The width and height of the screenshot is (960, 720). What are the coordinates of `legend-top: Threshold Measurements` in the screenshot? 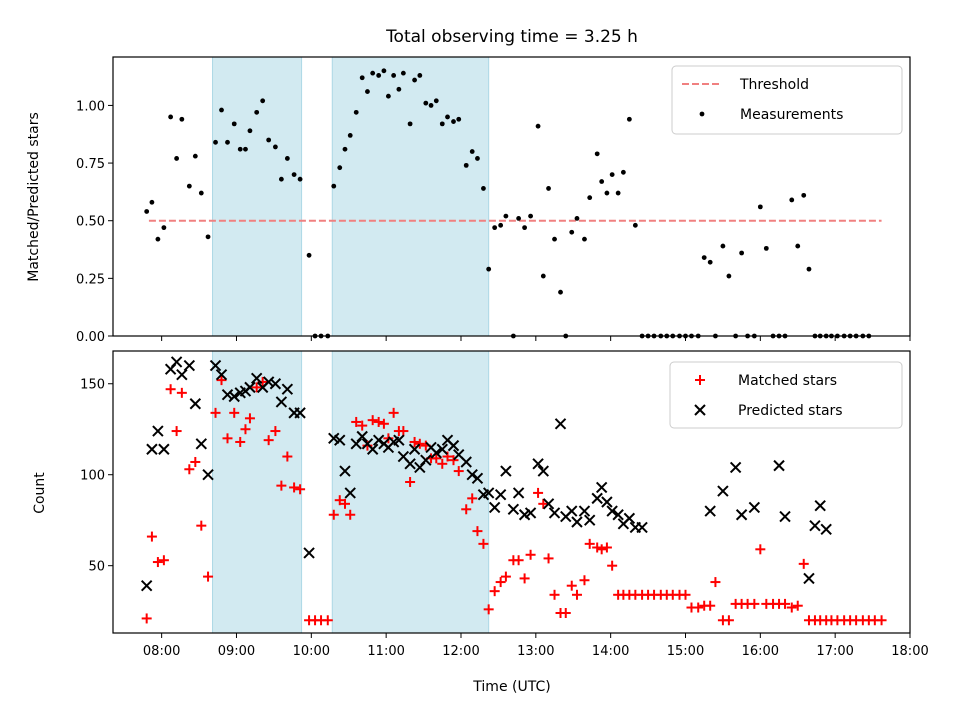 It's located at (787, 100).